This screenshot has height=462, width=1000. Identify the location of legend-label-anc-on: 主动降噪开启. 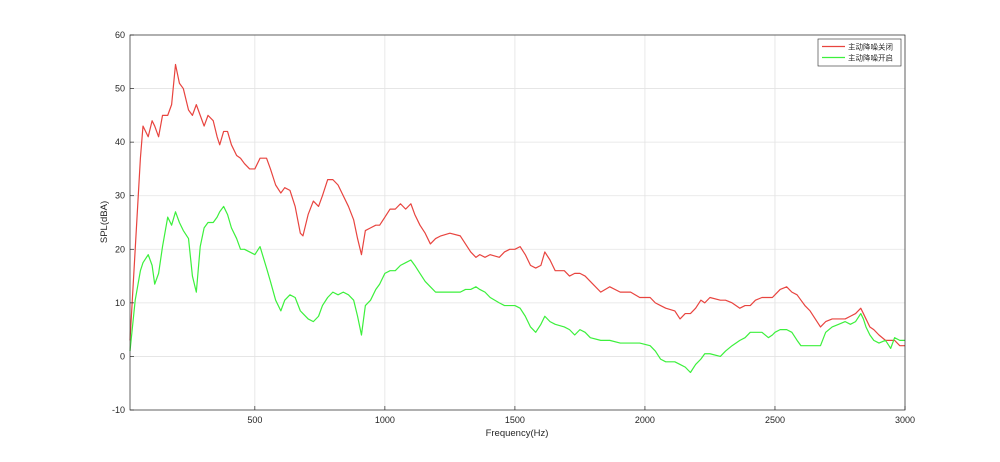
(870, 57).